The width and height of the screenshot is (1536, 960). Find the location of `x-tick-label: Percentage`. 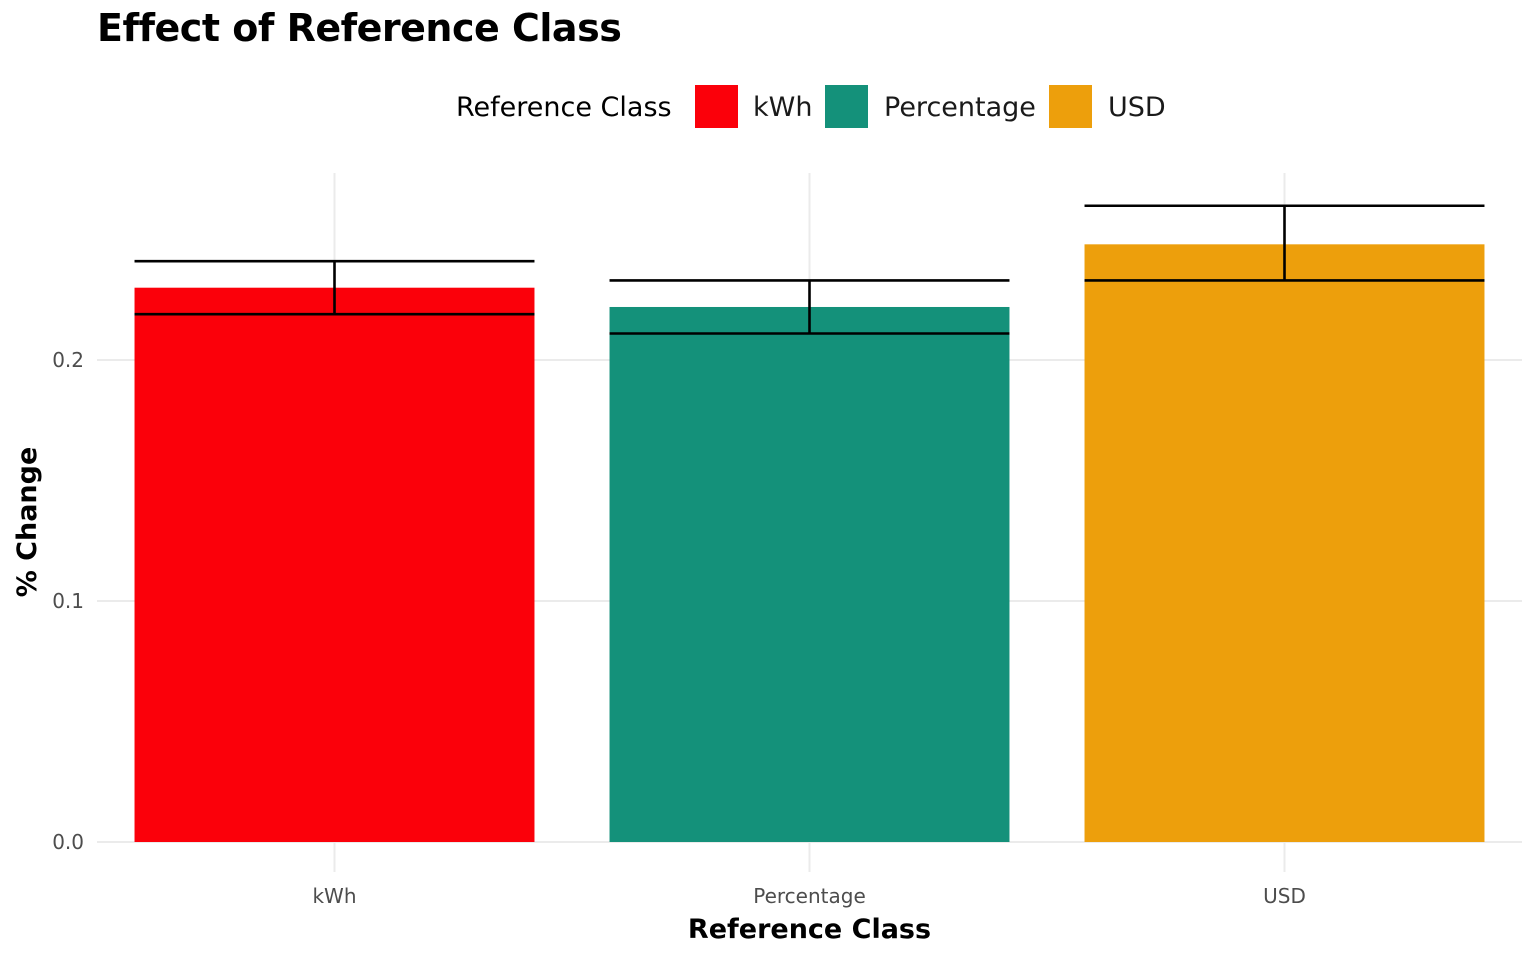

x-tick-label: Percentage is located at coordinates (809, 896).